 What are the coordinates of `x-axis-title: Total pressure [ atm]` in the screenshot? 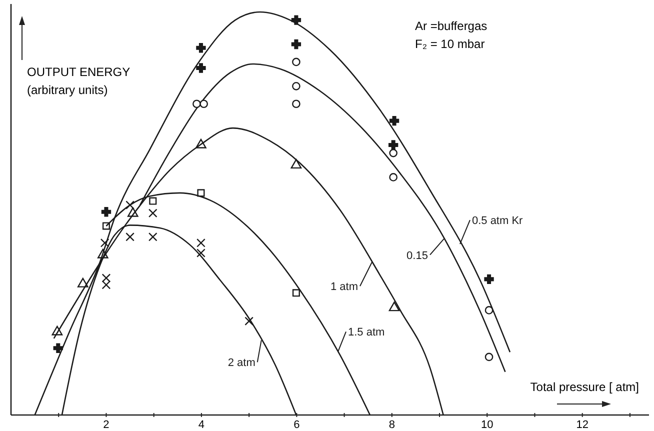 It's located at (584, 387).